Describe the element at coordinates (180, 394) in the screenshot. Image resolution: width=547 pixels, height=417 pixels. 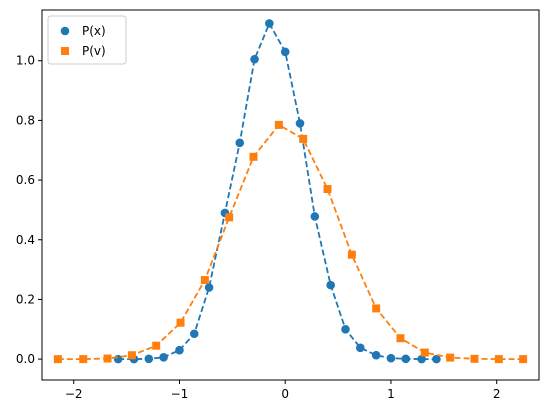
I see `x-tick-label: −1` at that location.